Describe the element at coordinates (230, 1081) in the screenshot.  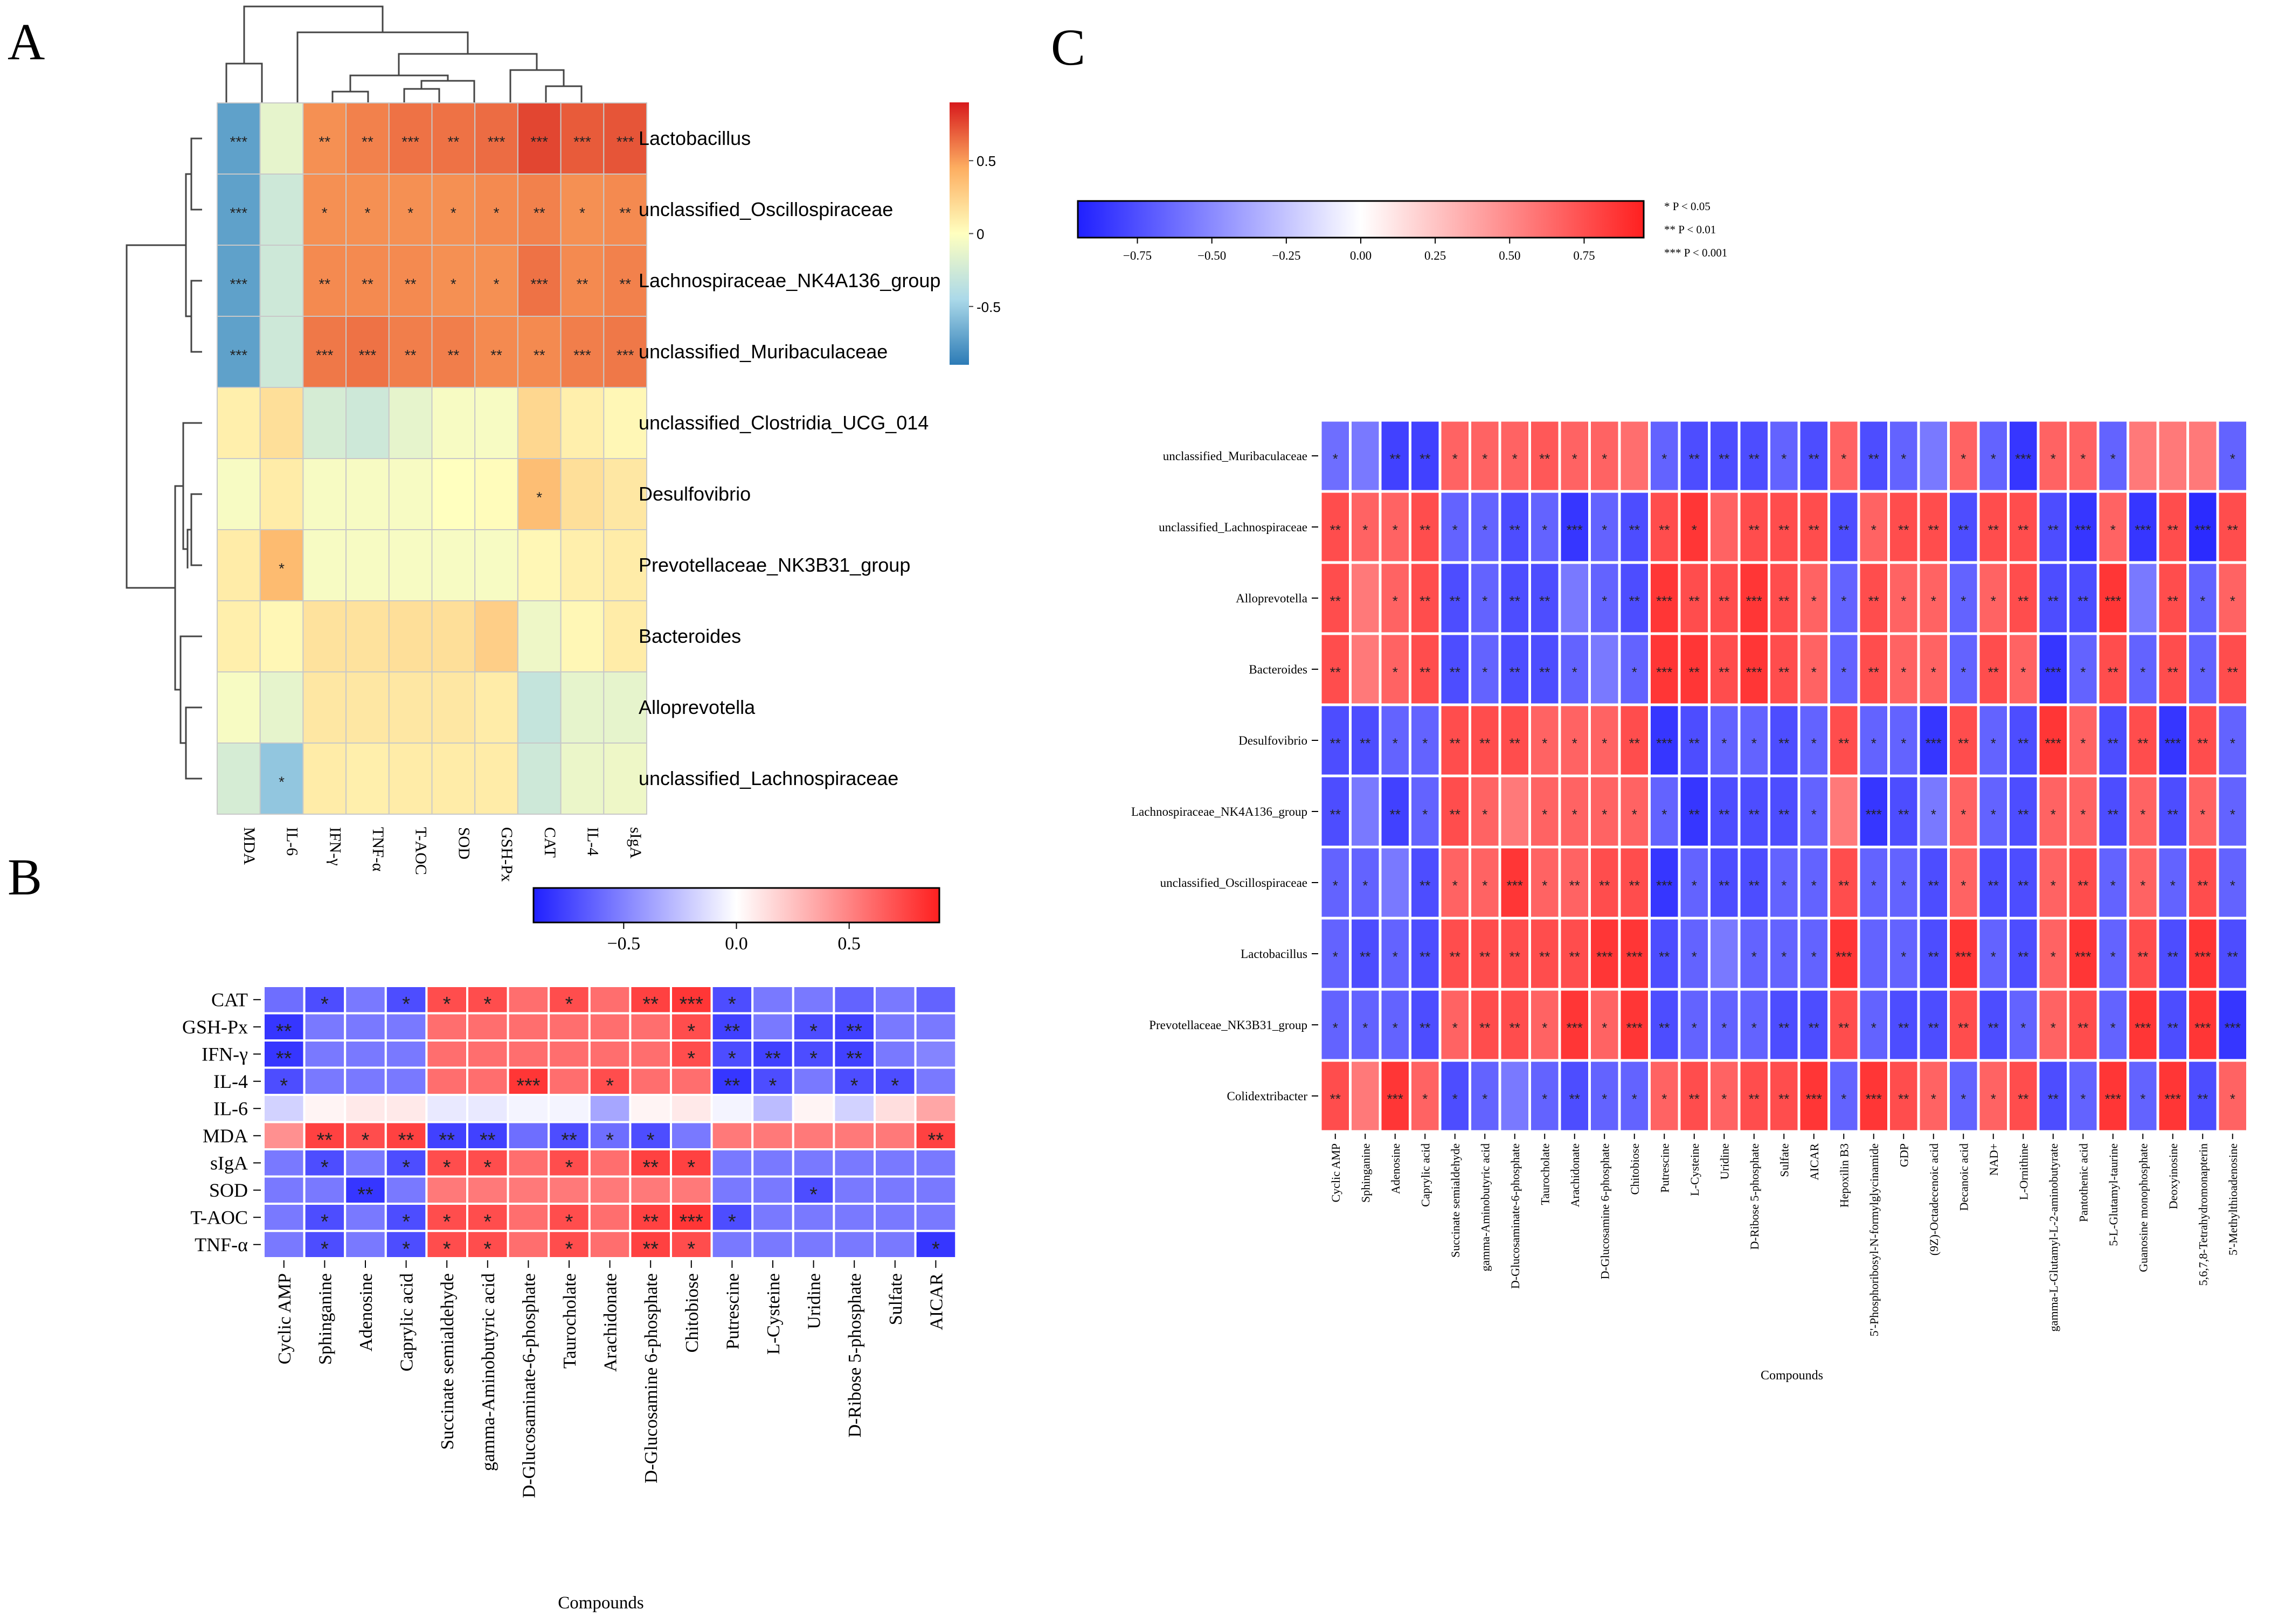
I see `row-label: IL-4` at that location.